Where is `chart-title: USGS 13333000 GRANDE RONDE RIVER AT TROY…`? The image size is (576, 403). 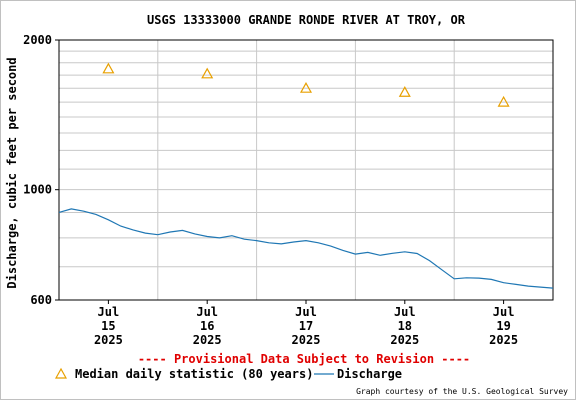 chart-title: USGS 13333000 GRANDE RONDE RIVER AT TROY… is located at coordinates (306, 20).